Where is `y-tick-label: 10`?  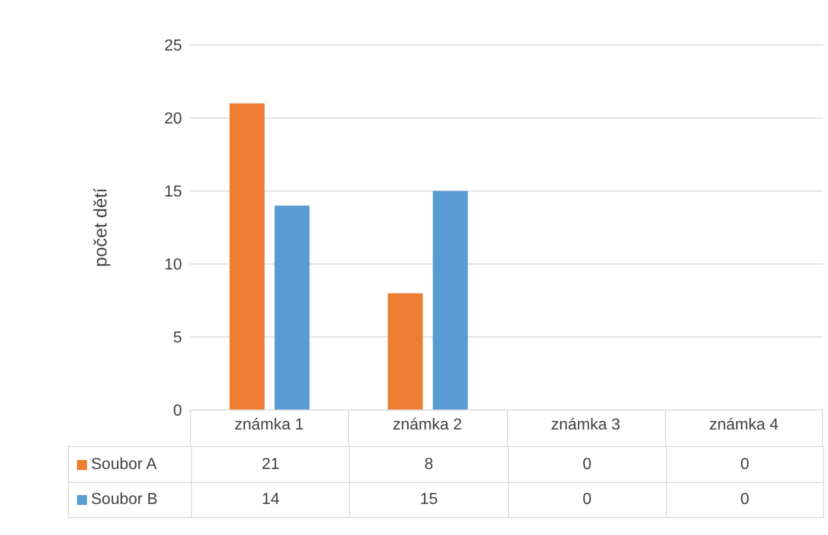 y-tick-label: 10 is located at coordinates (173, 265).